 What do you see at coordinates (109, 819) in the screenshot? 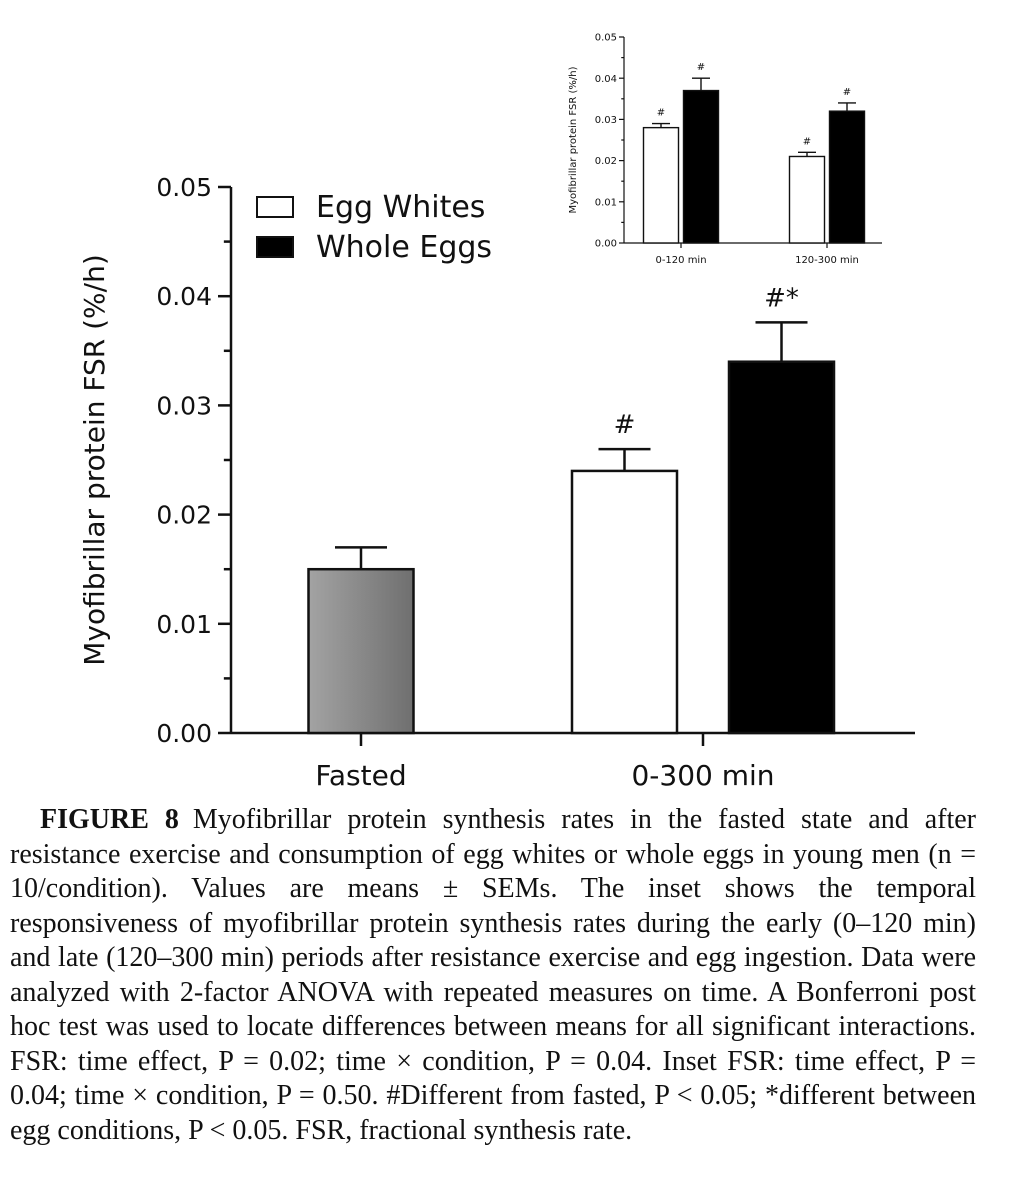
I see `figure-label: FIGURE 8` at bounding box center [109, 819].